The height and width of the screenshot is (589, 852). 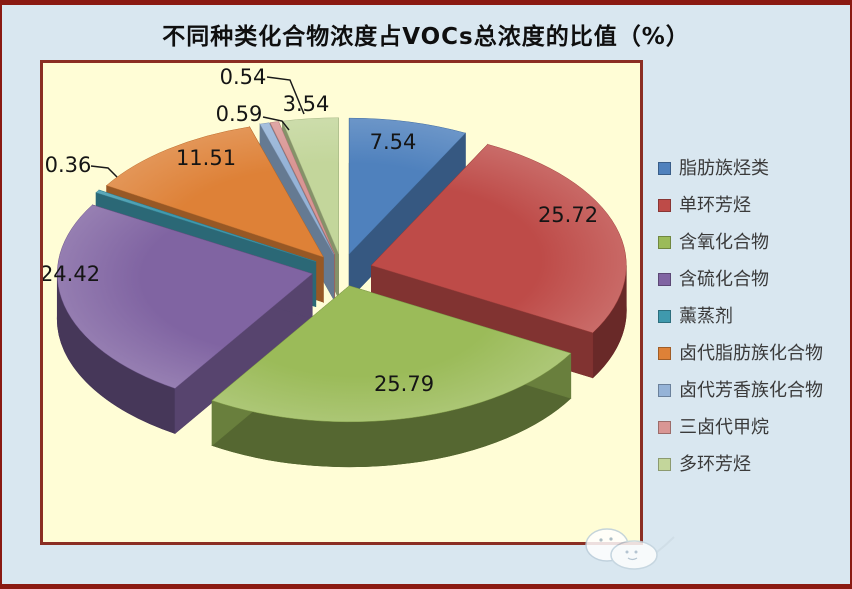 What do you see at coordinates (715, 464) in the screenshot?
I see `legend-label: 多环芳烃` at bounding box center [715, 464].